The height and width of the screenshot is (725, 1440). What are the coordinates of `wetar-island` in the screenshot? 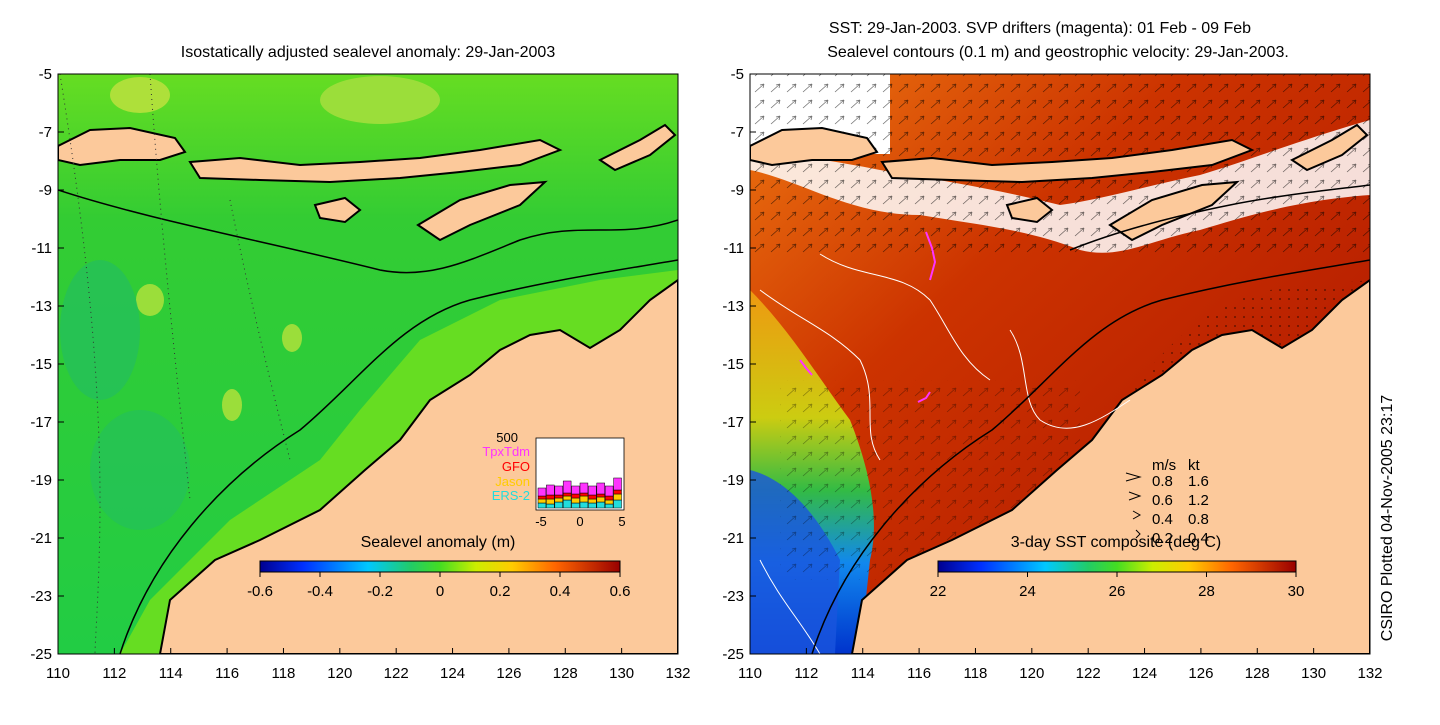 It's located at (637, 147).